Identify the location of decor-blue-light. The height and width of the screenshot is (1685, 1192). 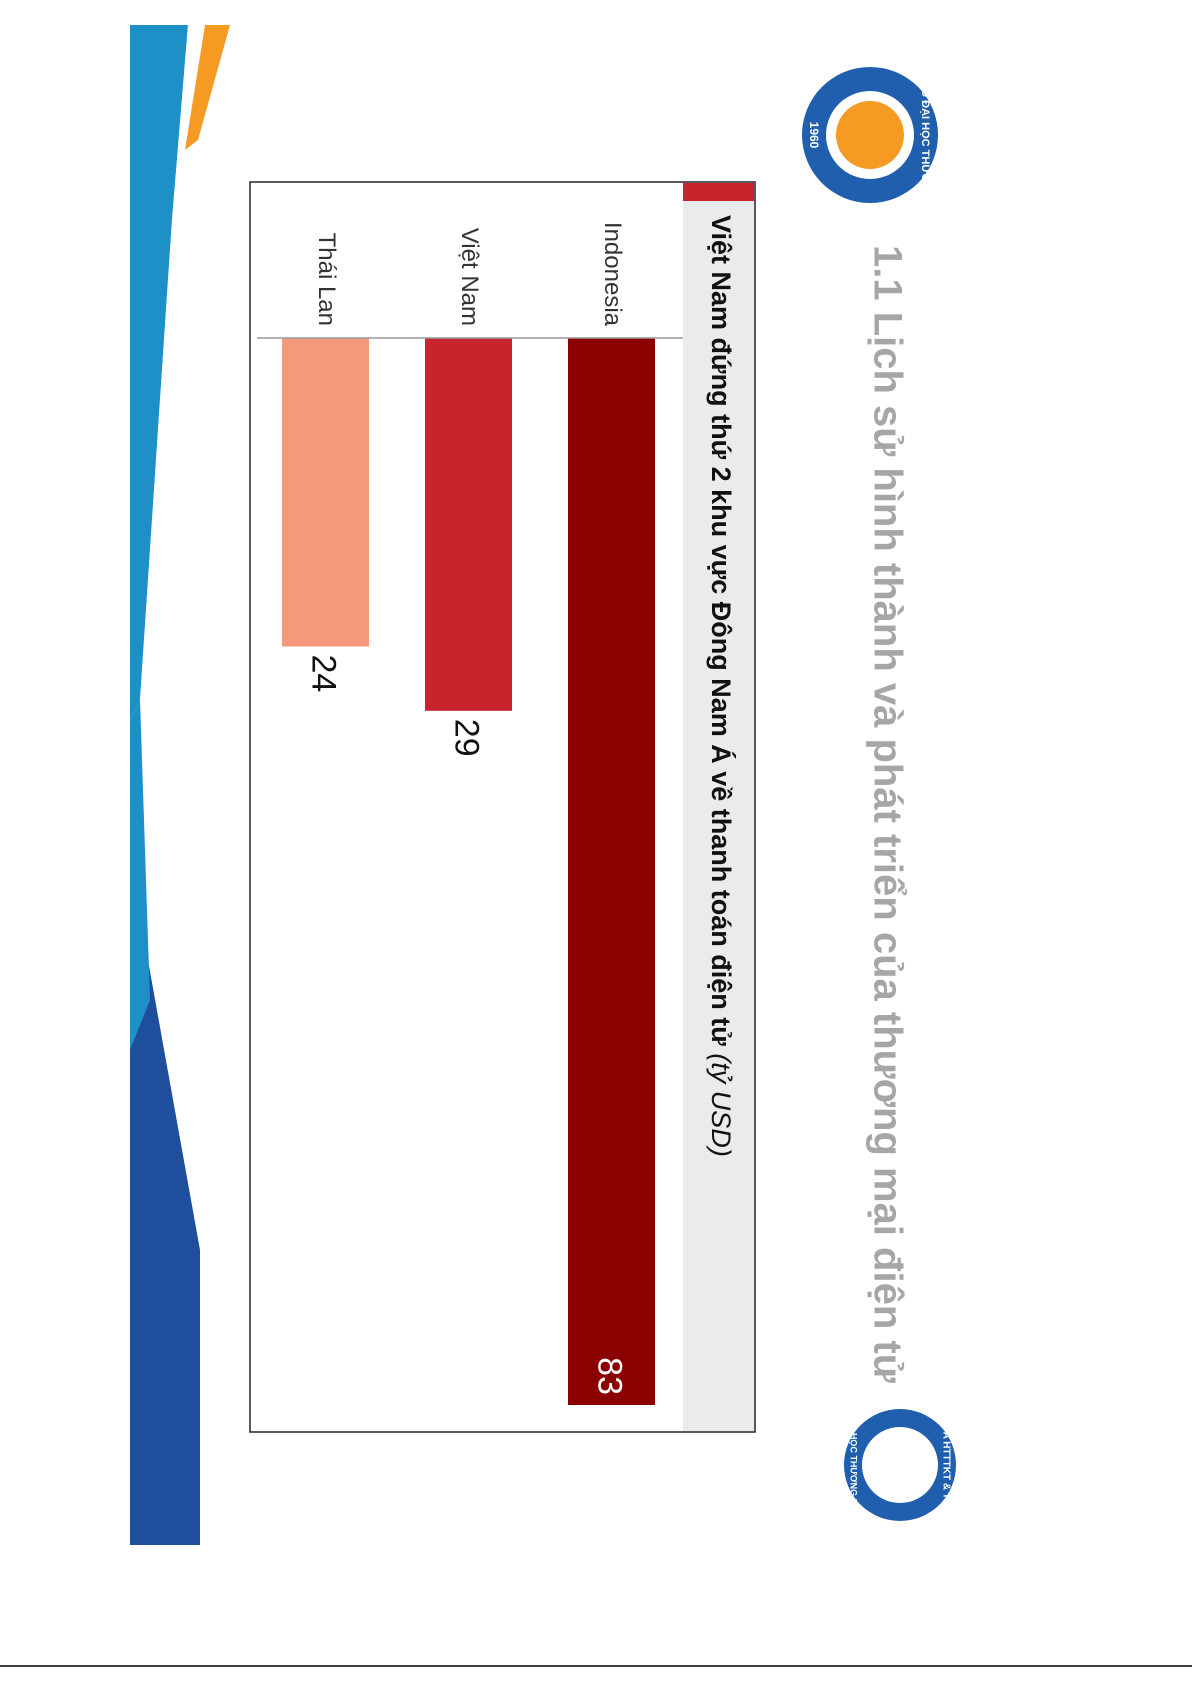
(159, 372).